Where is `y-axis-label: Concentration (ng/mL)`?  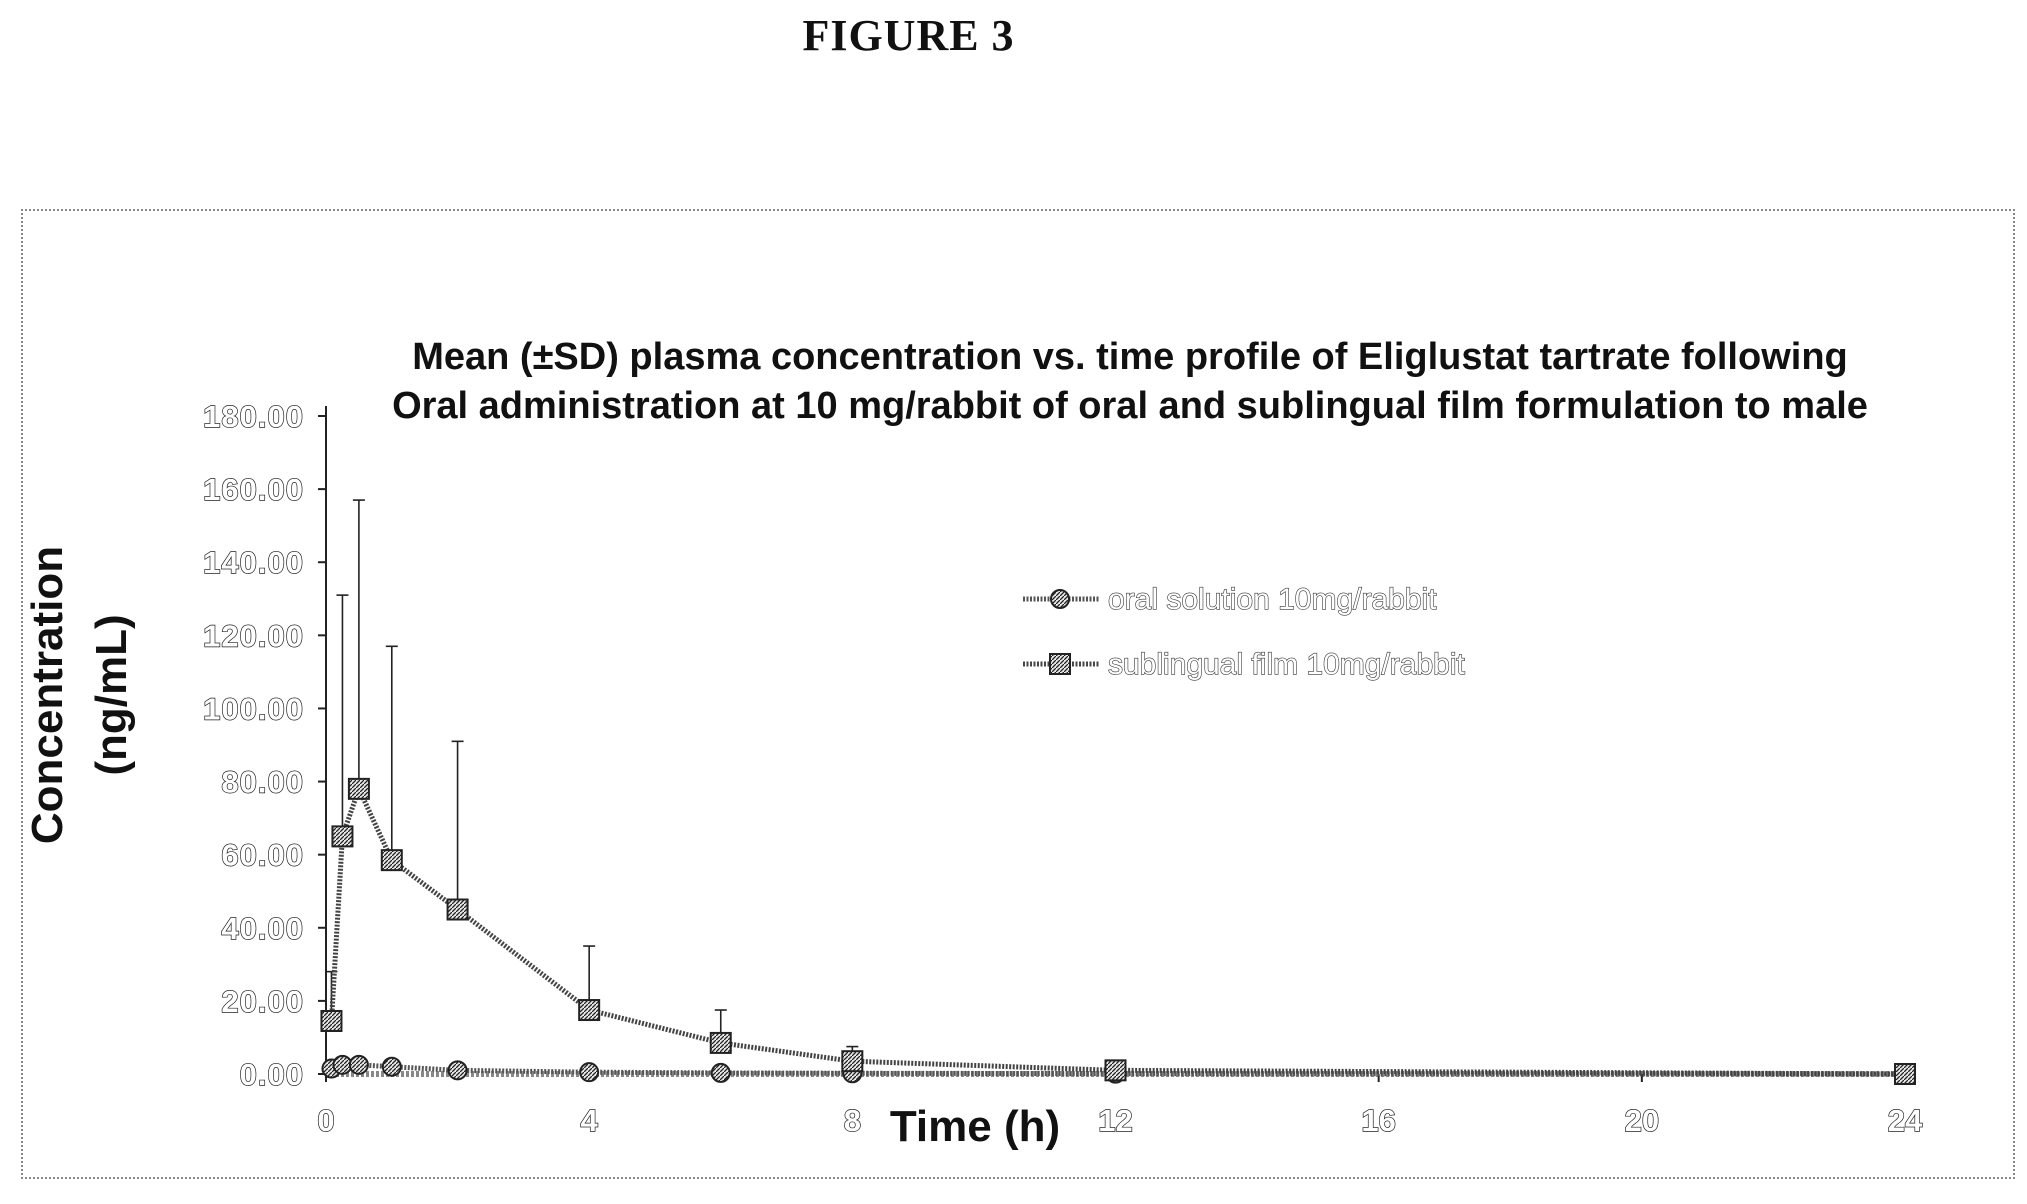
y-axis-label: Concentration (ng/mL) is located at coordinates (79, 695).